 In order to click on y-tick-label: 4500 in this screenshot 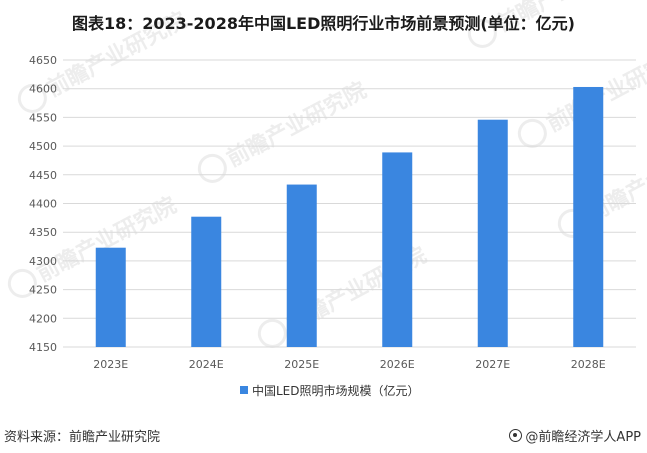, I will do `click(43, 146)`.